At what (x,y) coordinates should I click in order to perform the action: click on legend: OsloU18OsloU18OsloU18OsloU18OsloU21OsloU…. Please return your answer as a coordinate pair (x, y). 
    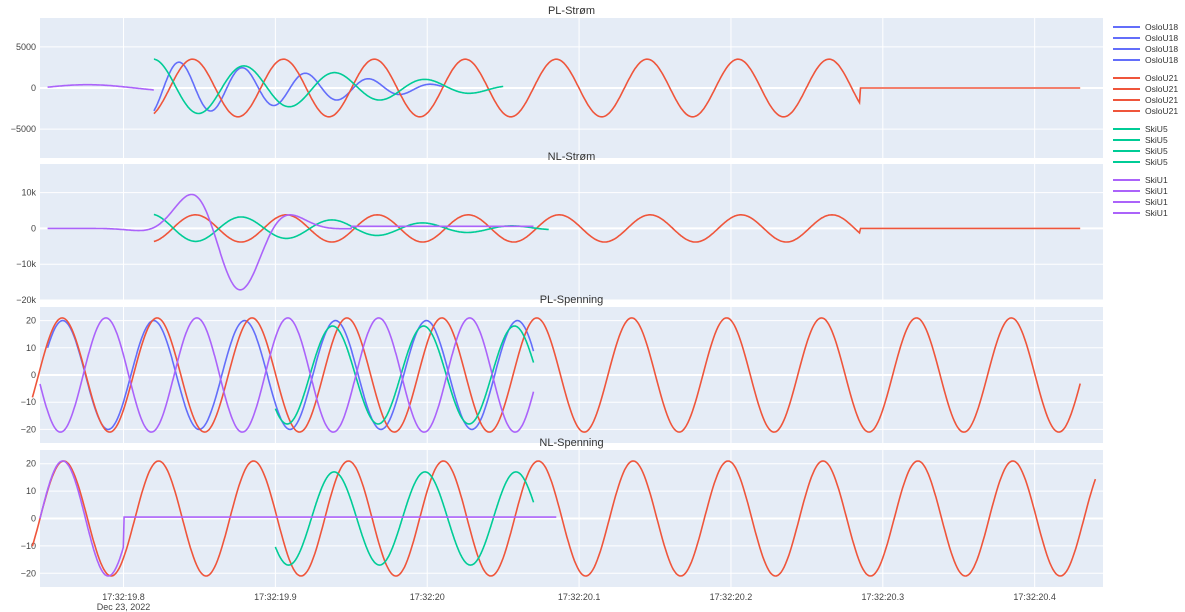
    Looking at the image, I should click on (1145, 120).